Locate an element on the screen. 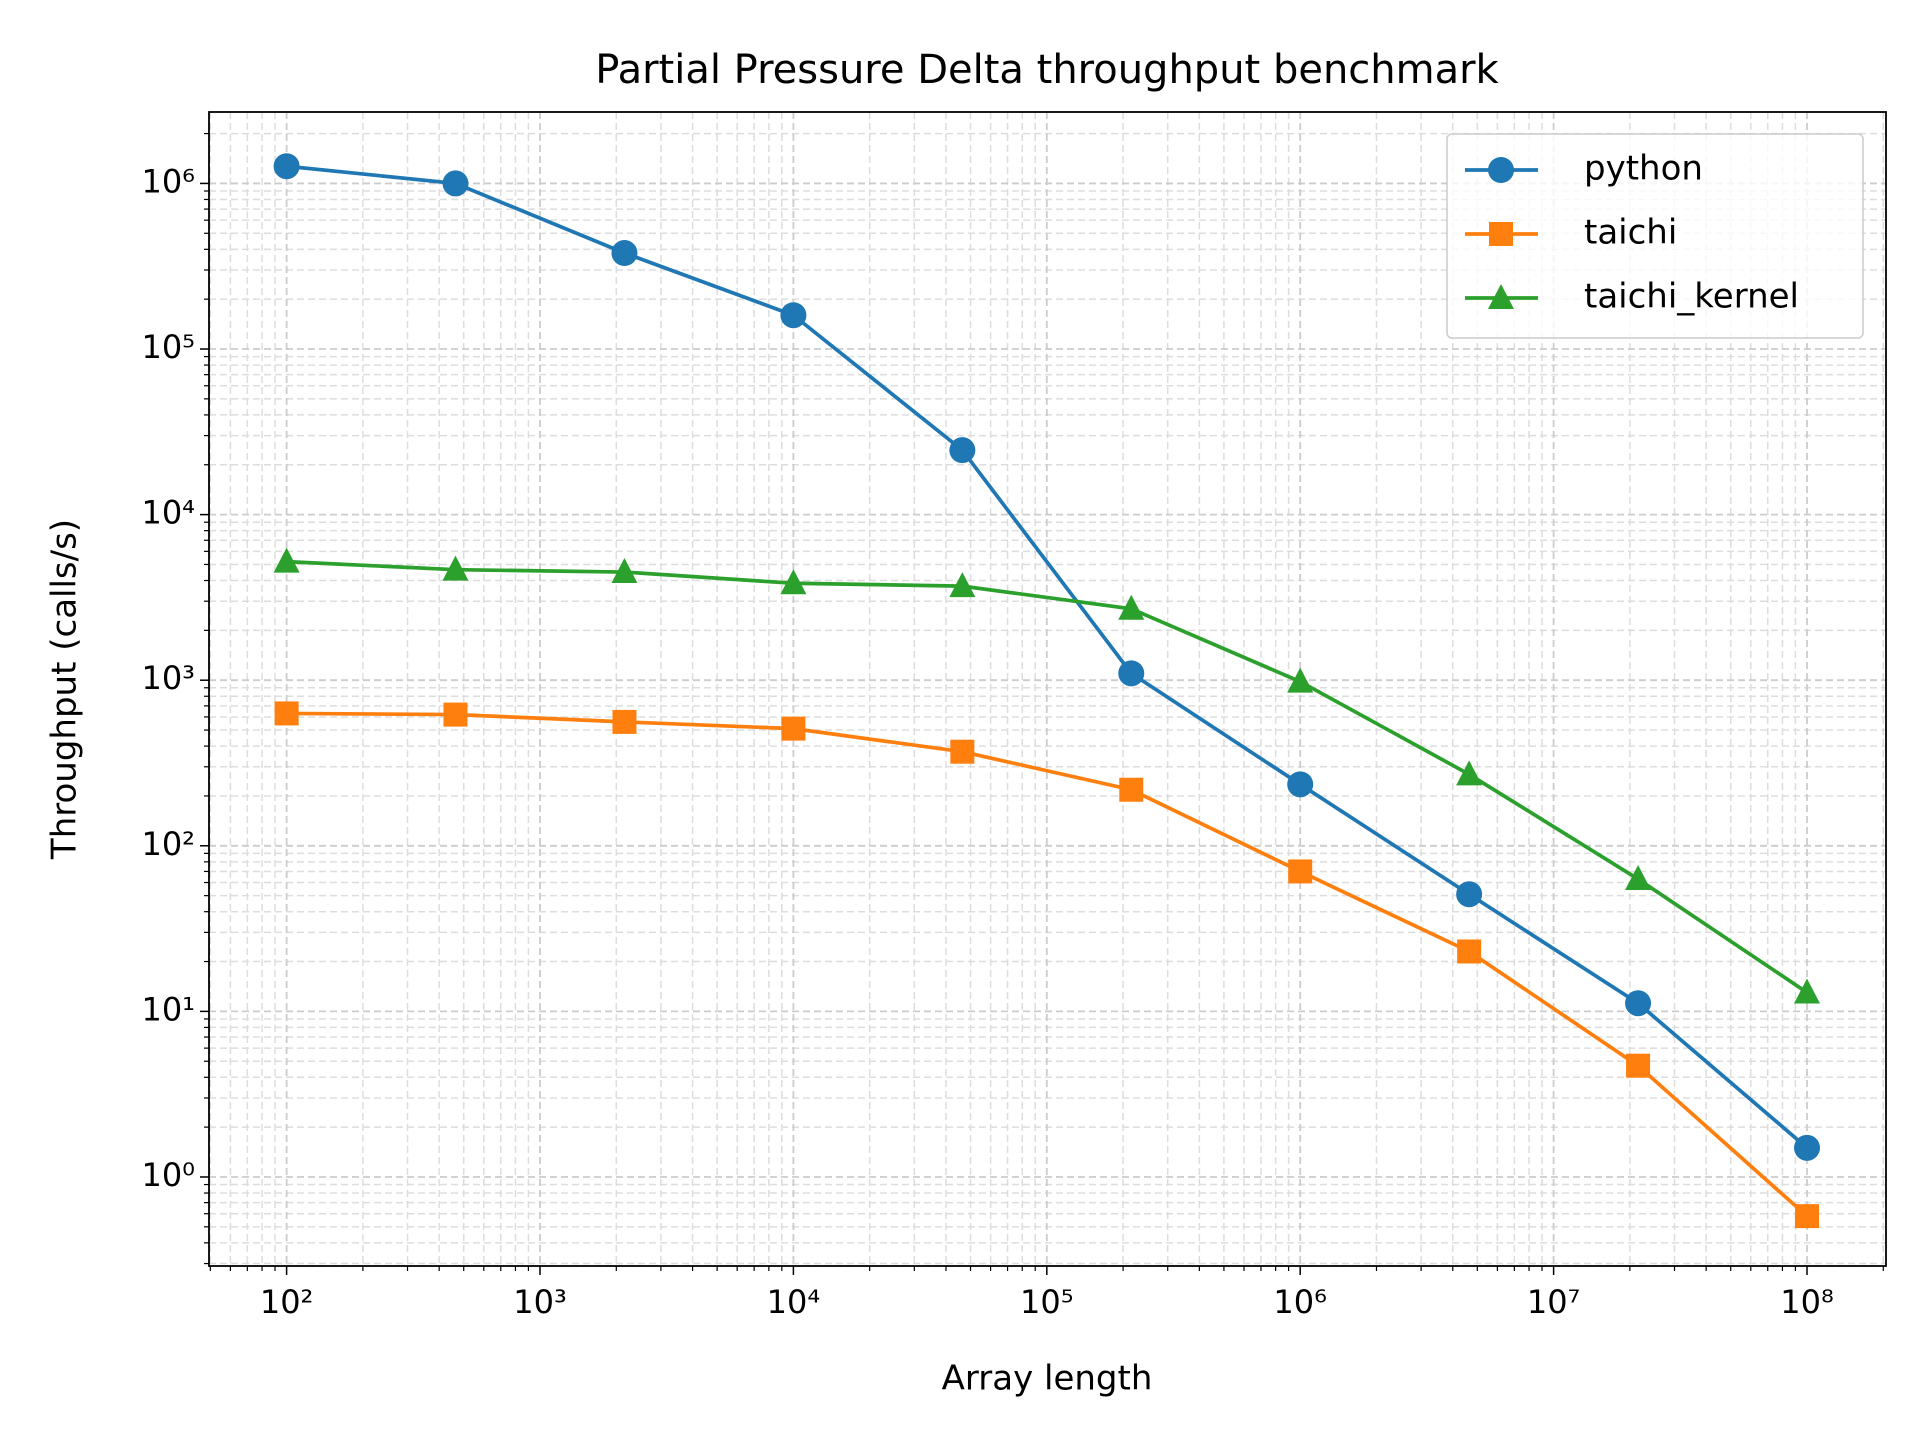 The height and width of the screenshot is (1440, 1920). y-tick-label: 10⁵ is located at coordinates (168, 347).